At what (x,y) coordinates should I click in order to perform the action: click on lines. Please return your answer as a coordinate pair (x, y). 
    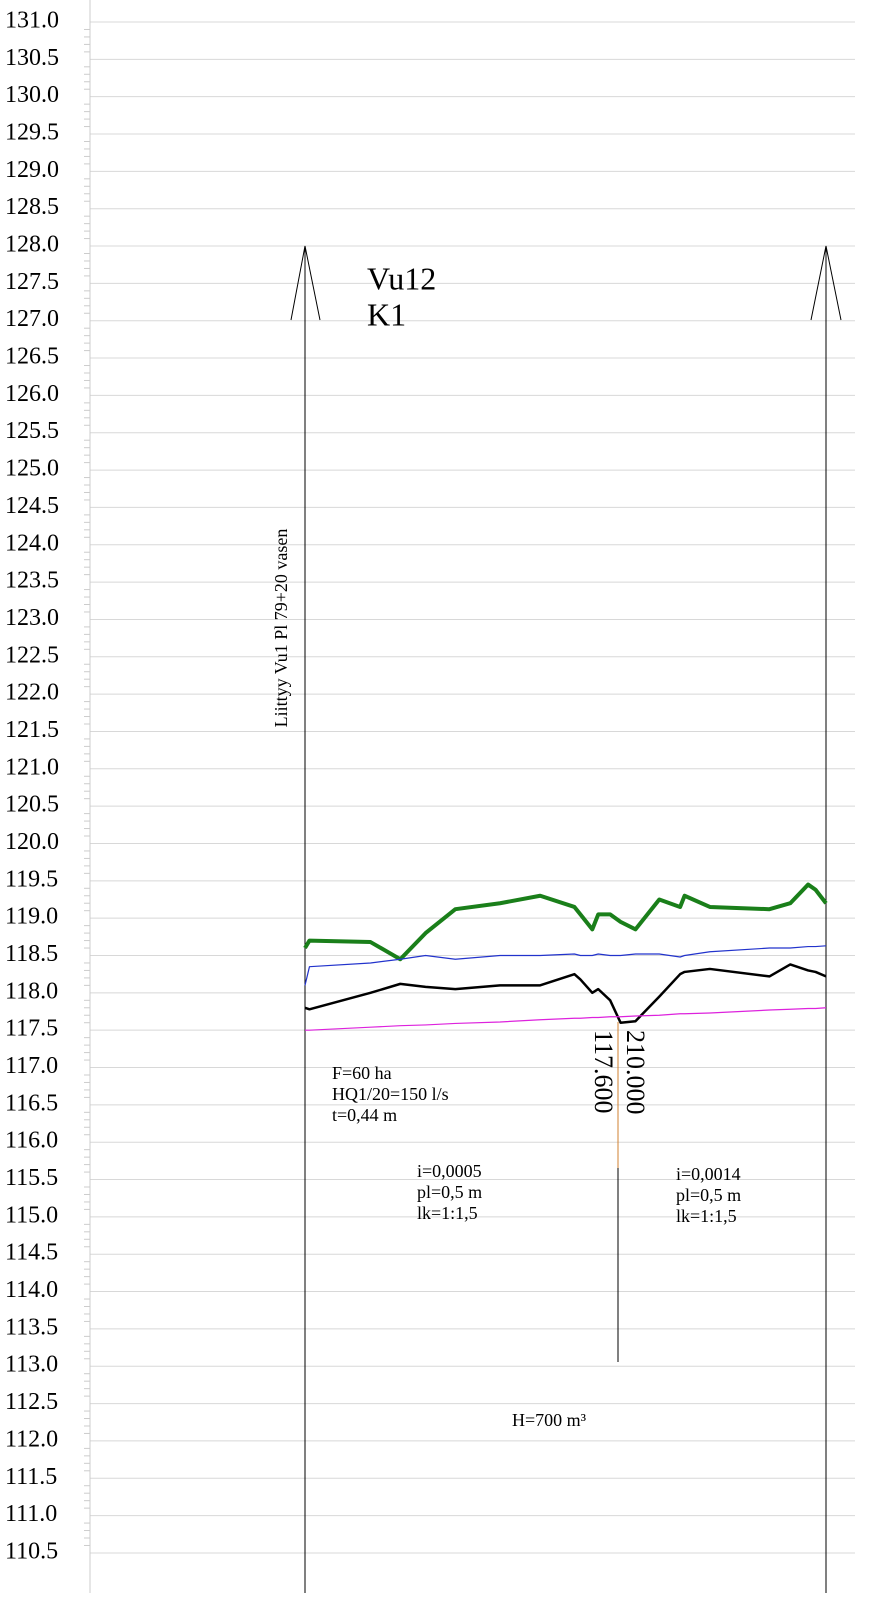
    Looking at the image, I should click on (565, 956).